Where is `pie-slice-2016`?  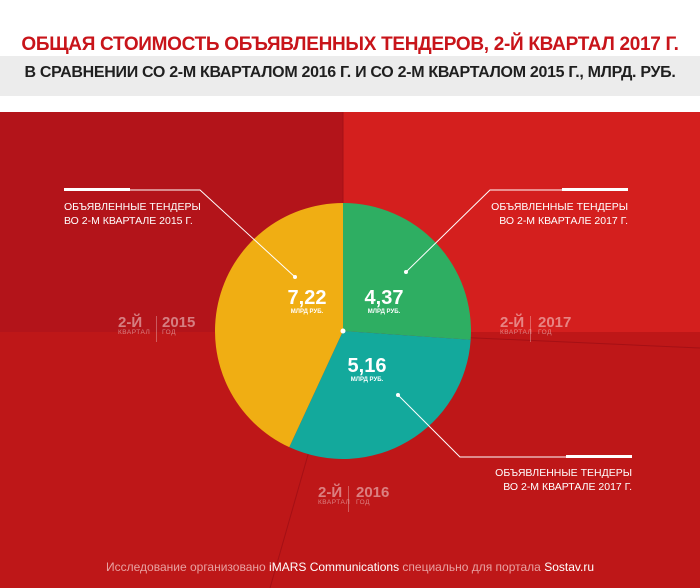 pie-slice-2016 is located at coordinates (380, 395).